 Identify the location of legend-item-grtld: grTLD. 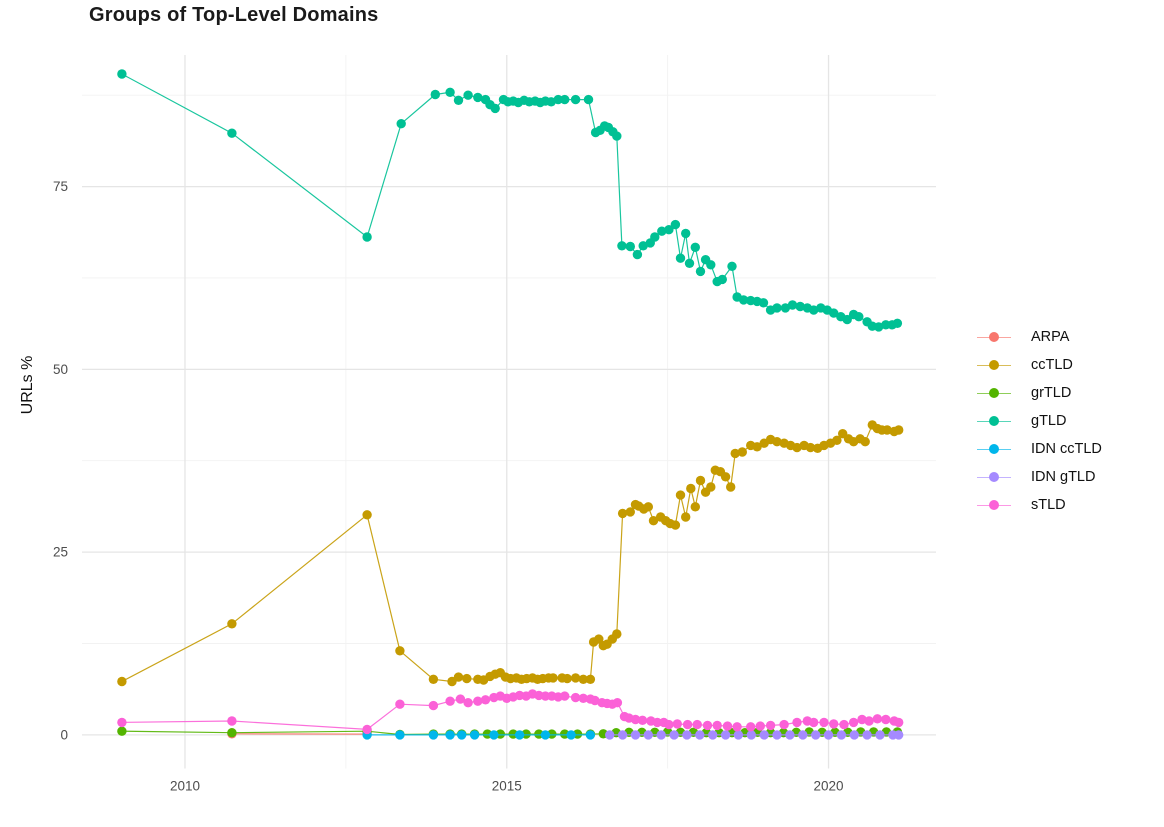
(1039, 393).